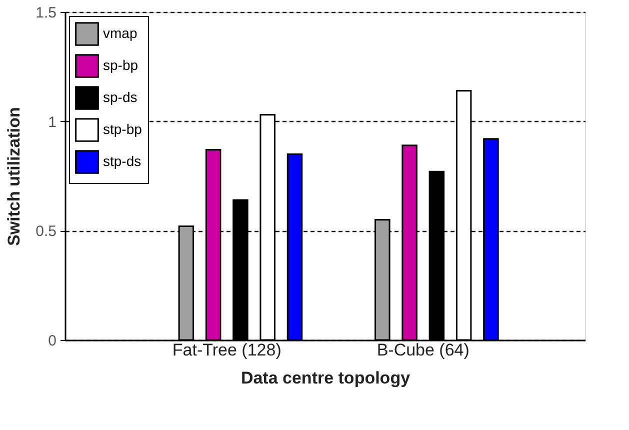 The image size is (629, 430). What do you see at coordinates (120, 65) in the screenshot?
I see `legend-label: sp-bp` at bounding box center [120, 65].